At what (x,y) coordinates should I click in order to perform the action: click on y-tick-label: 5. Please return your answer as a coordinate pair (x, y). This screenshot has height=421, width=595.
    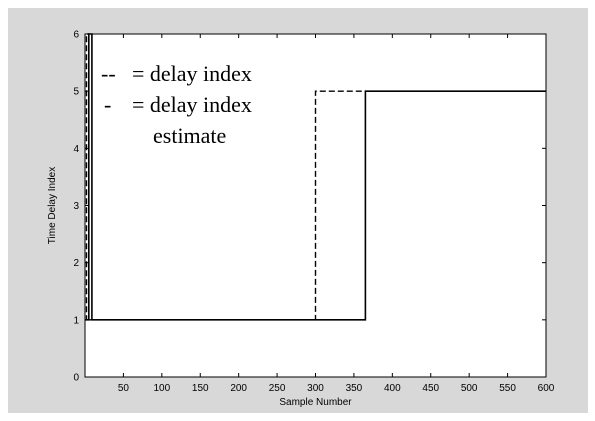
    Looking at the image, I should click on (76, 92).